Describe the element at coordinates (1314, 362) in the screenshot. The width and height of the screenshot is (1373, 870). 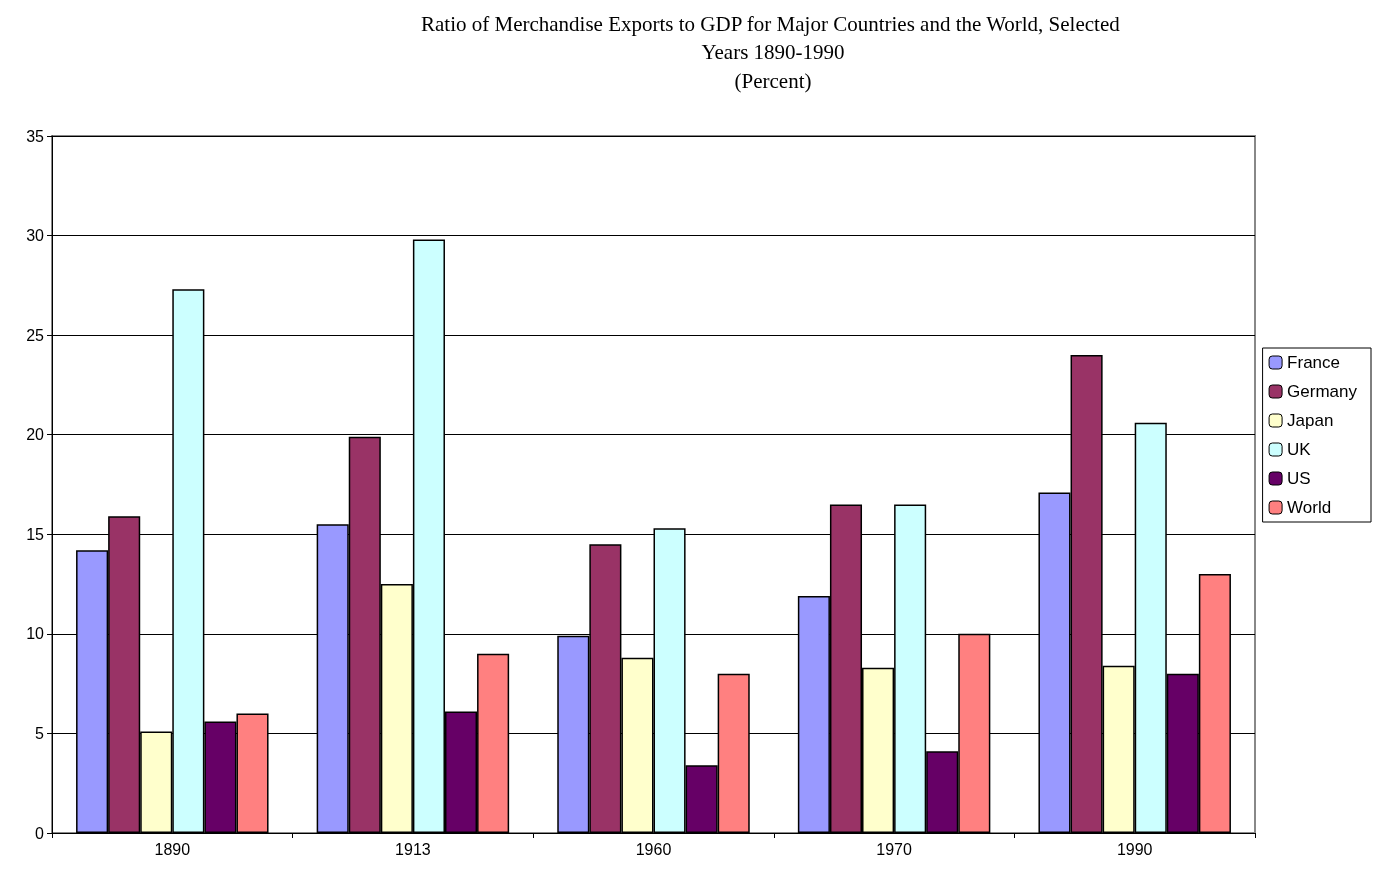
I see `legend-label: France` at that location.